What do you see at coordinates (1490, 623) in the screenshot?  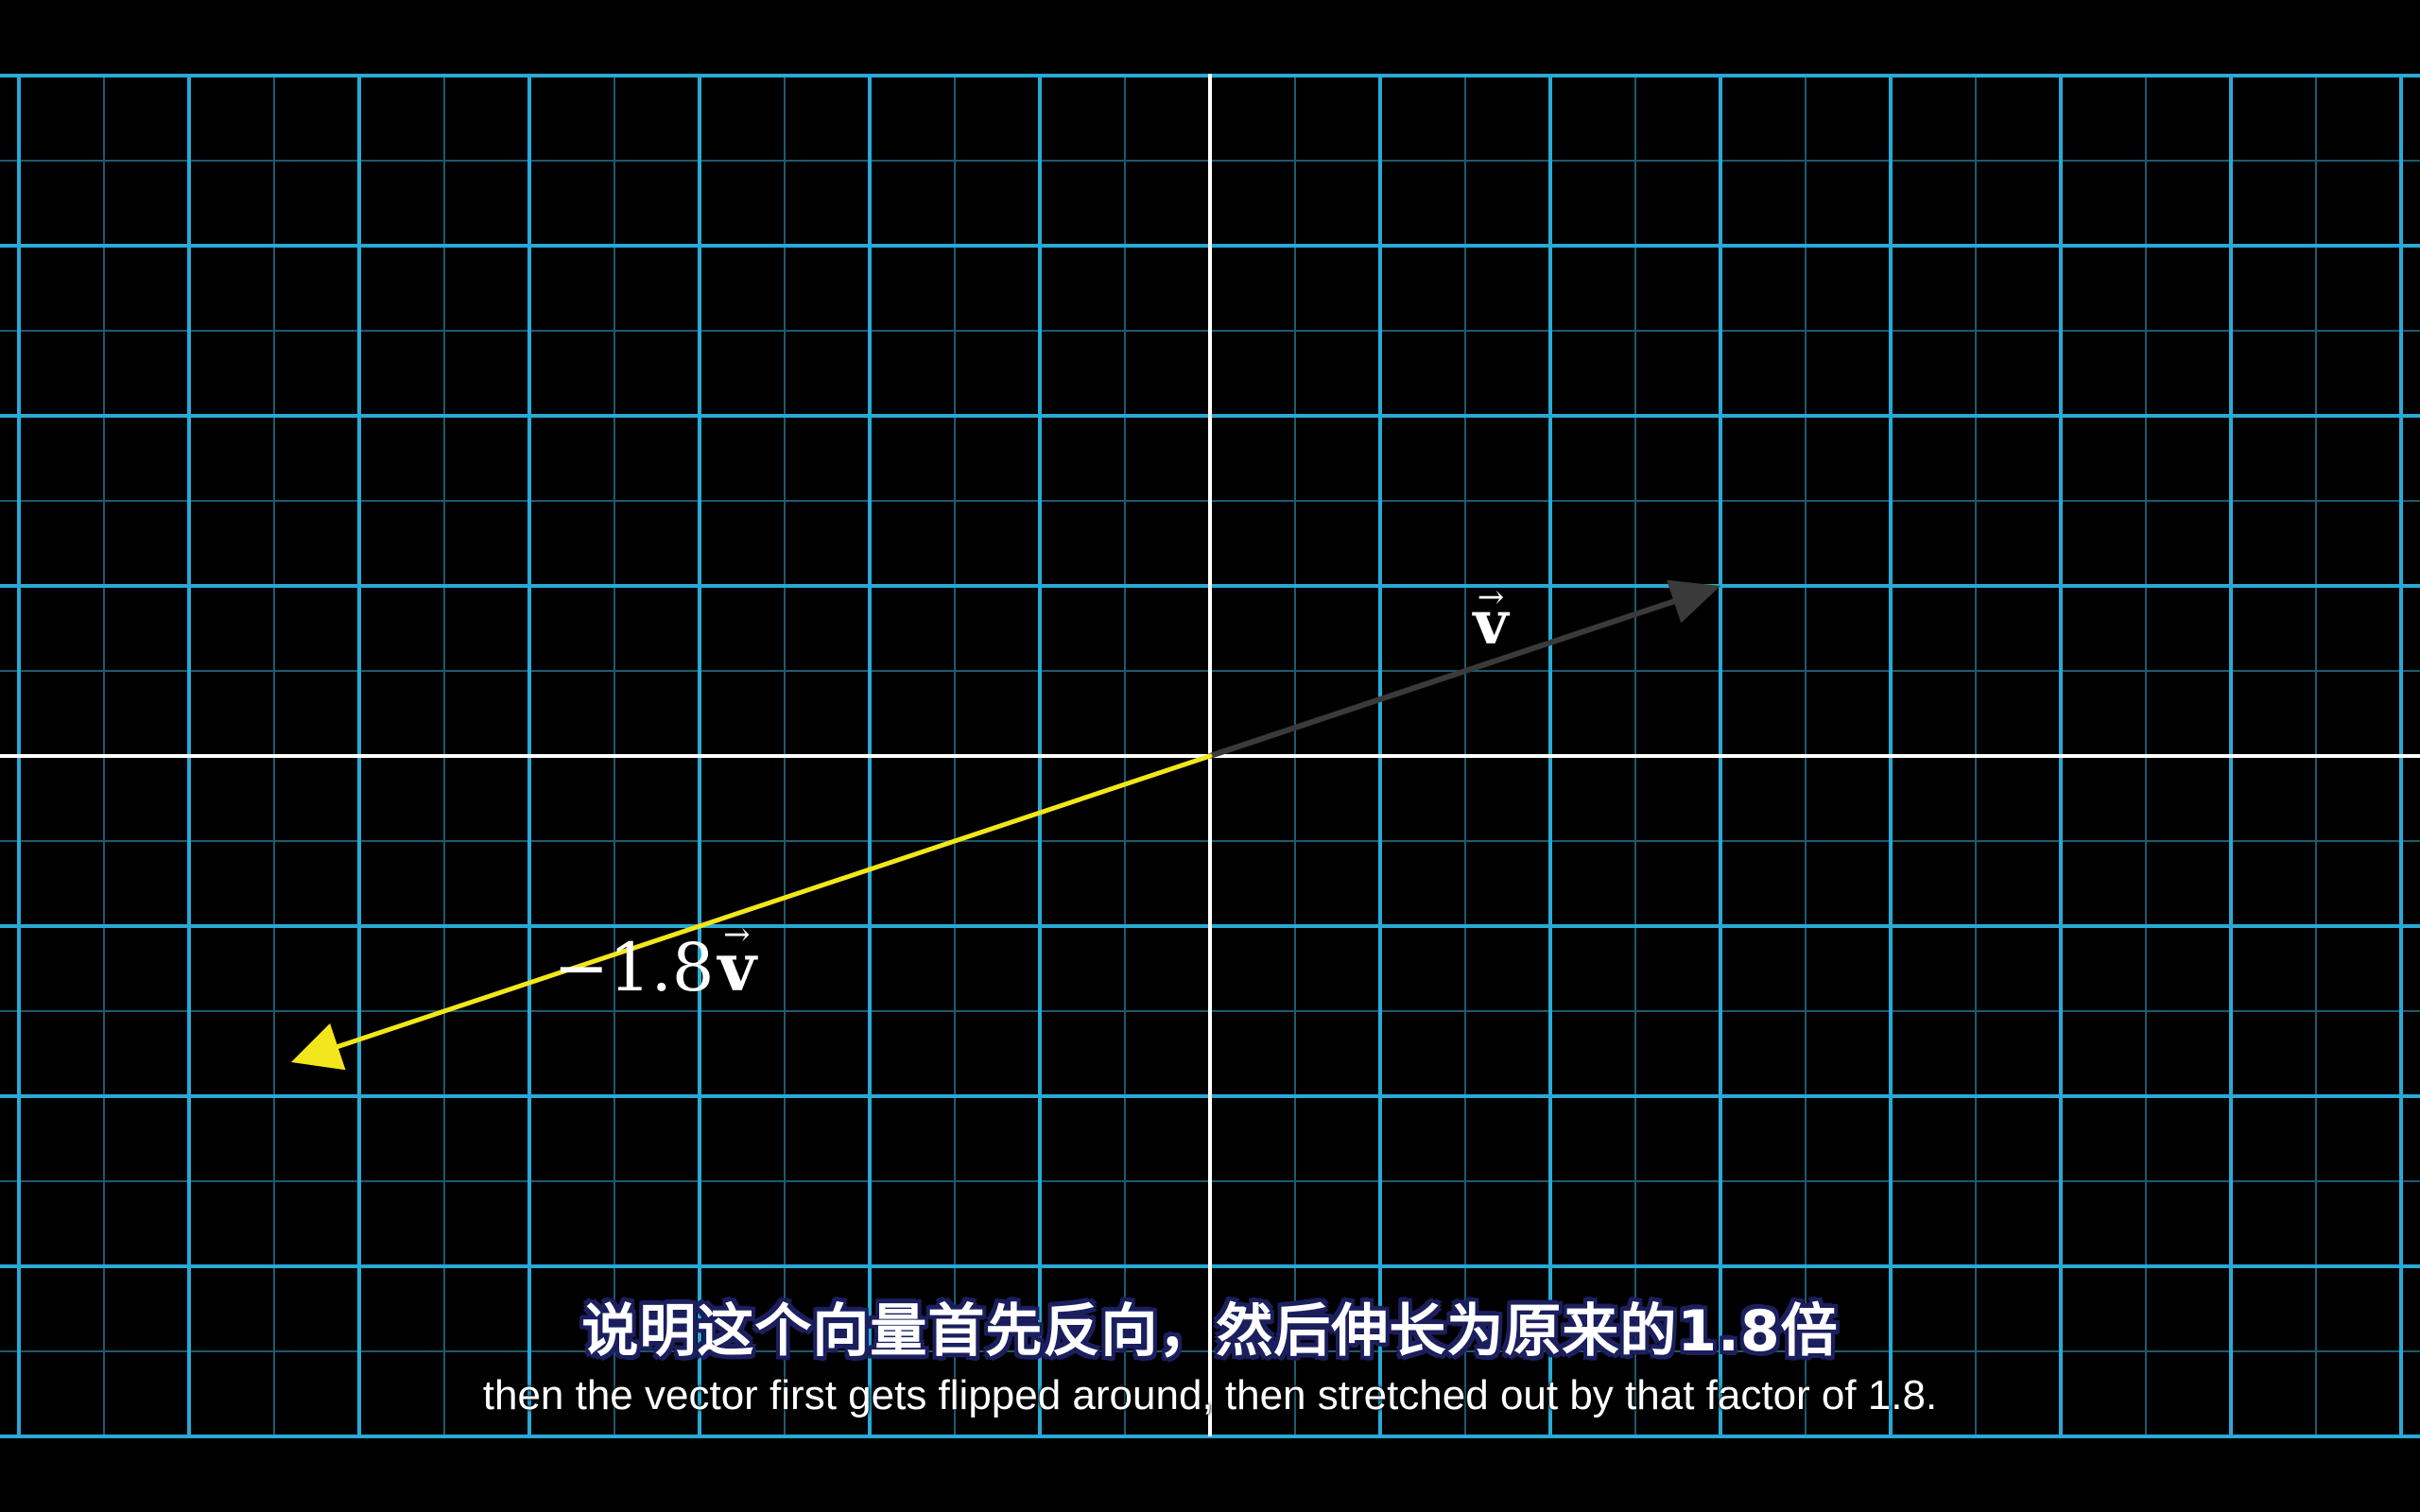 I see `vector-v-label: v` at bounding box center [1490, 623].